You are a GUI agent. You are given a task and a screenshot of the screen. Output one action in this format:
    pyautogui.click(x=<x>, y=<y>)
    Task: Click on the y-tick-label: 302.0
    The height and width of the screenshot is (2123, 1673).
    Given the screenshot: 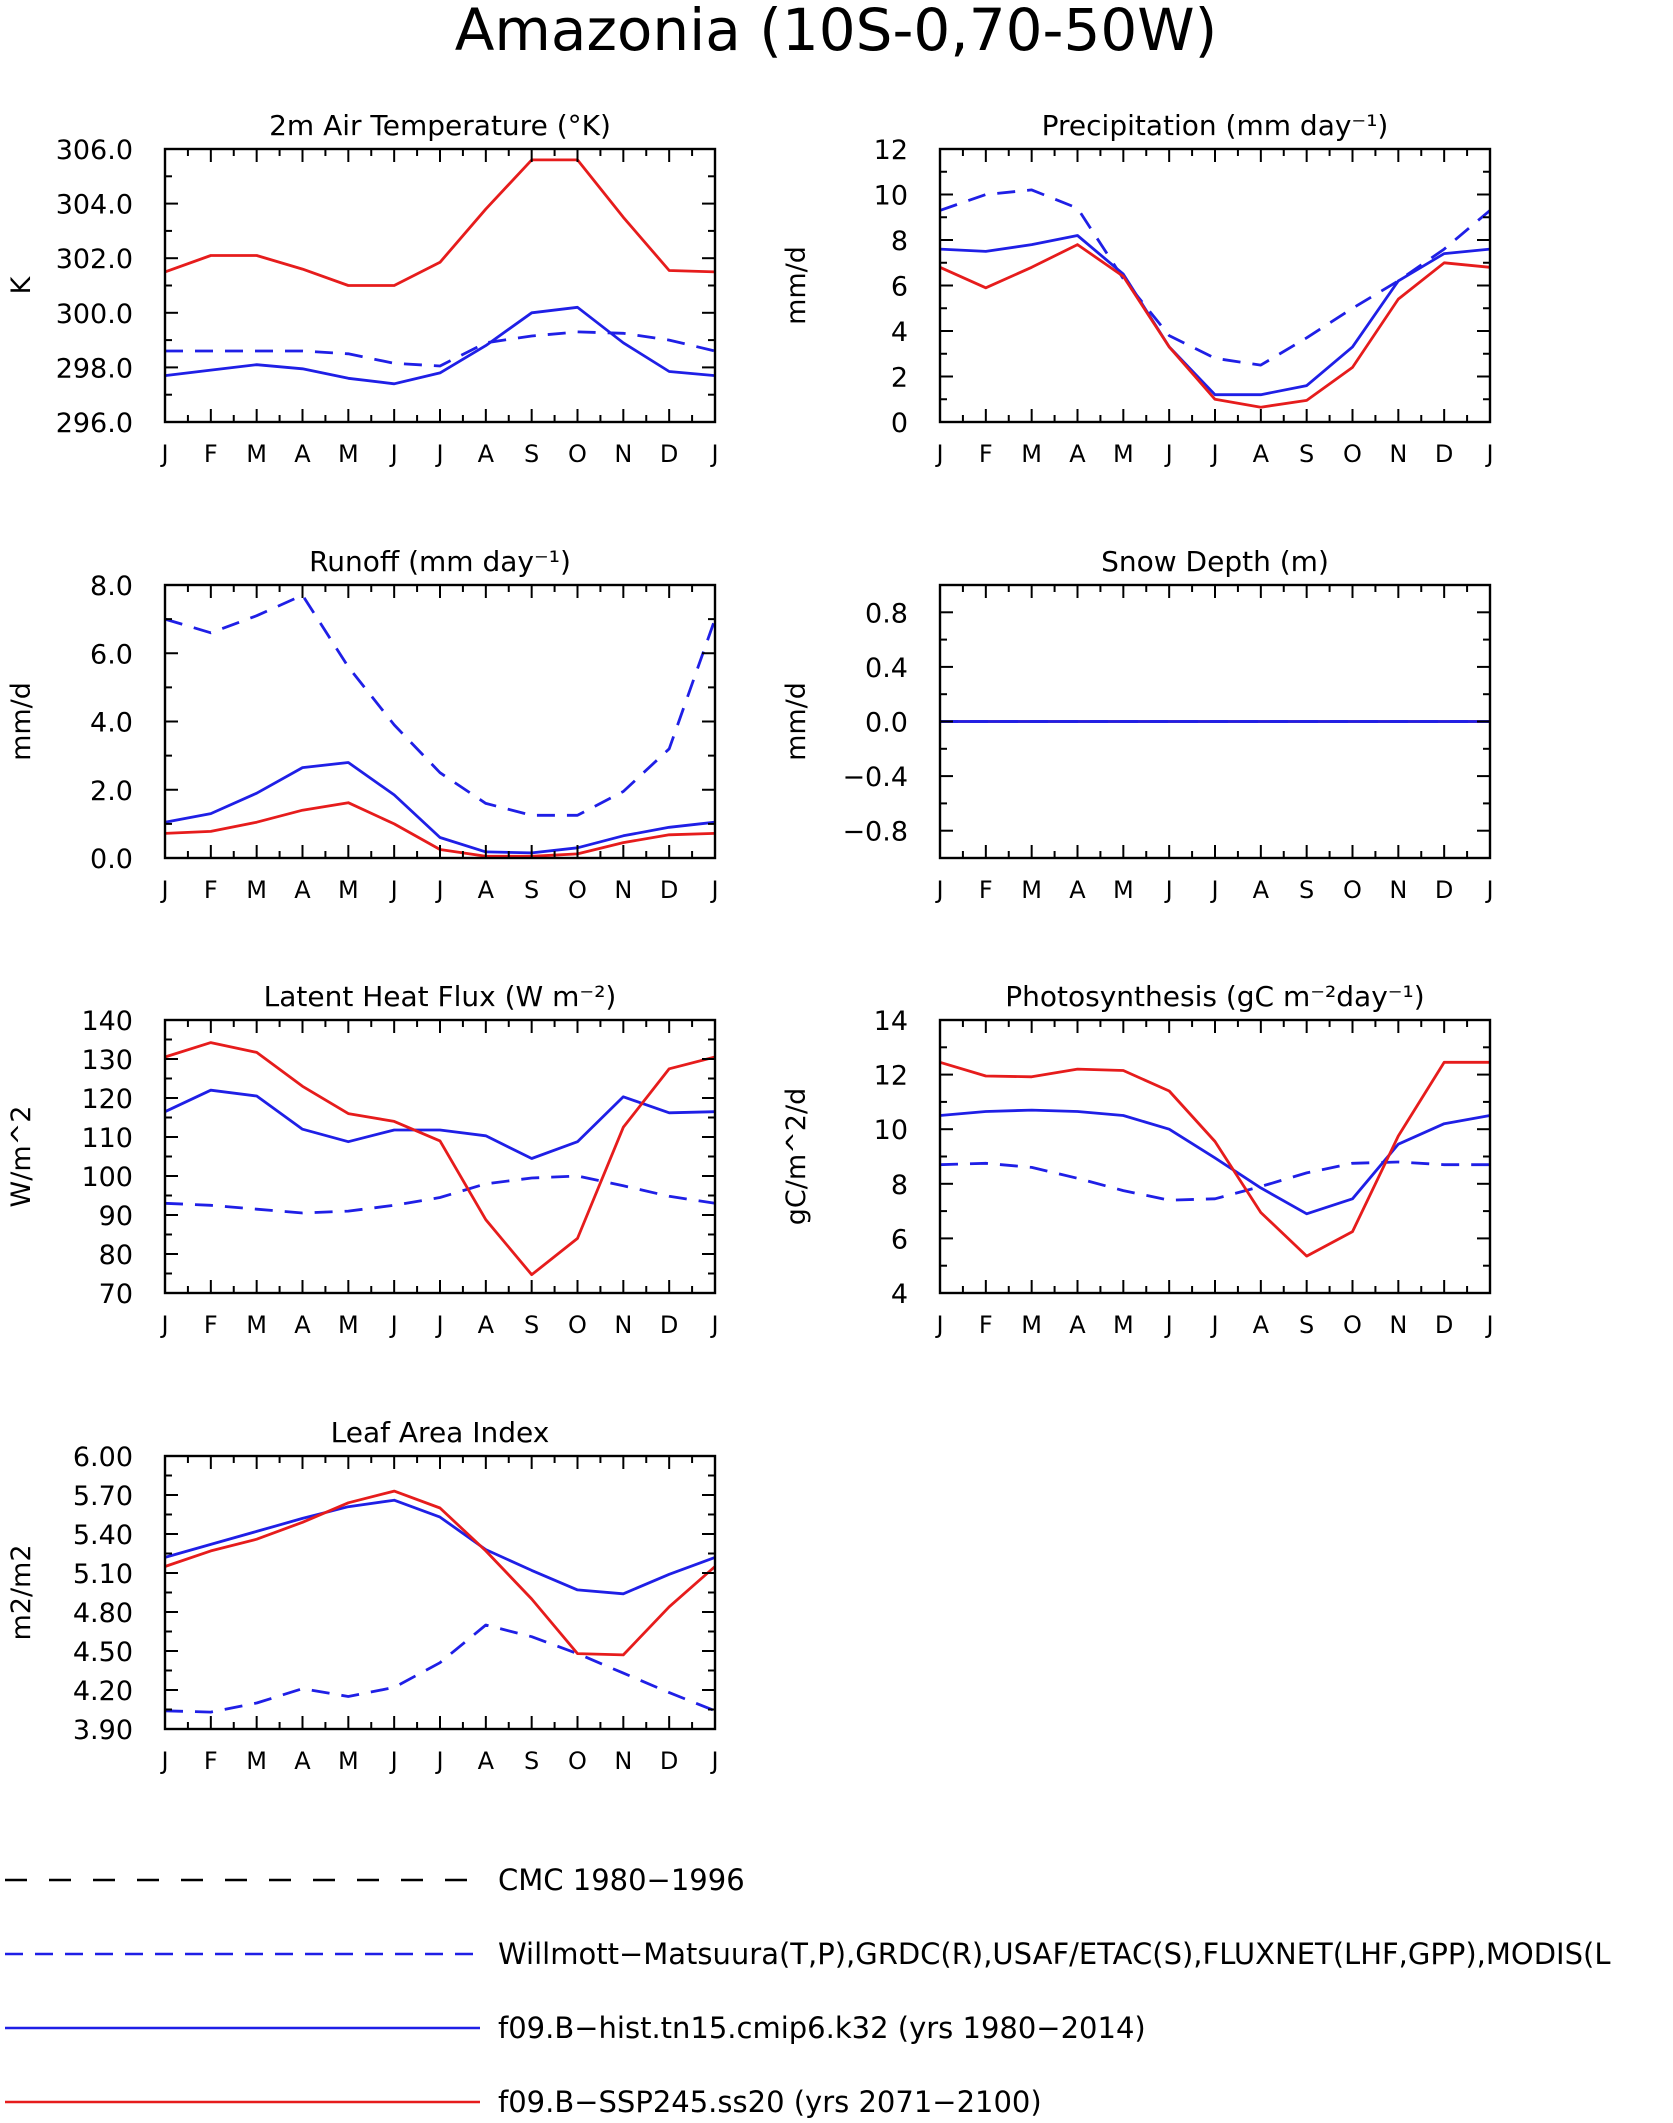 What is the action you would take?
    pyautogui.click(x=94, y=259)
    